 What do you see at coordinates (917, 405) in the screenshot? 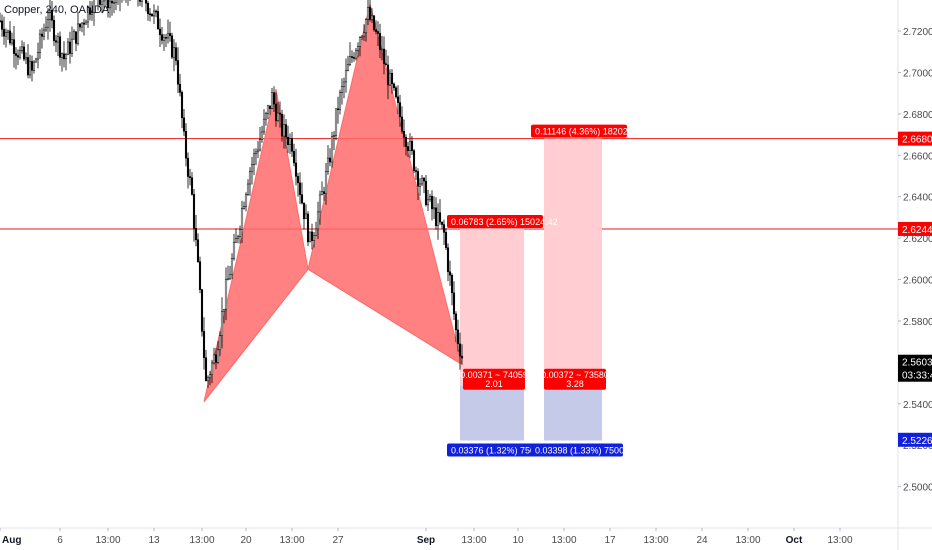
I see `price-tick-label: 2.54000` at bounding box center [917, 405].